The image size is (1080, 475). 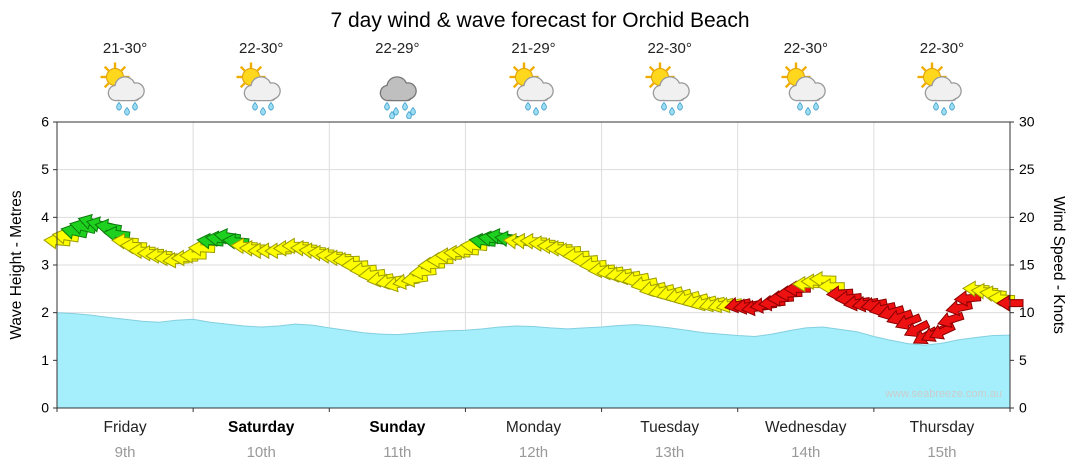 What do you see at coordinates (1027, 312) in the screenshot?
I see `wind-axis-tick-label: 10` at bounding box center [1027, 312].